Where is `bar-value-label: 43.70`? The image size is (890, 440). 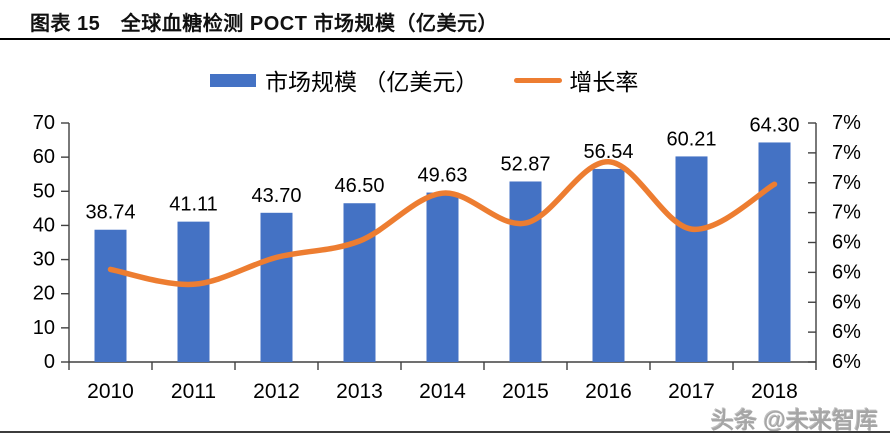 bar-value-label: 43.70 is located at coordinates (276, 196).